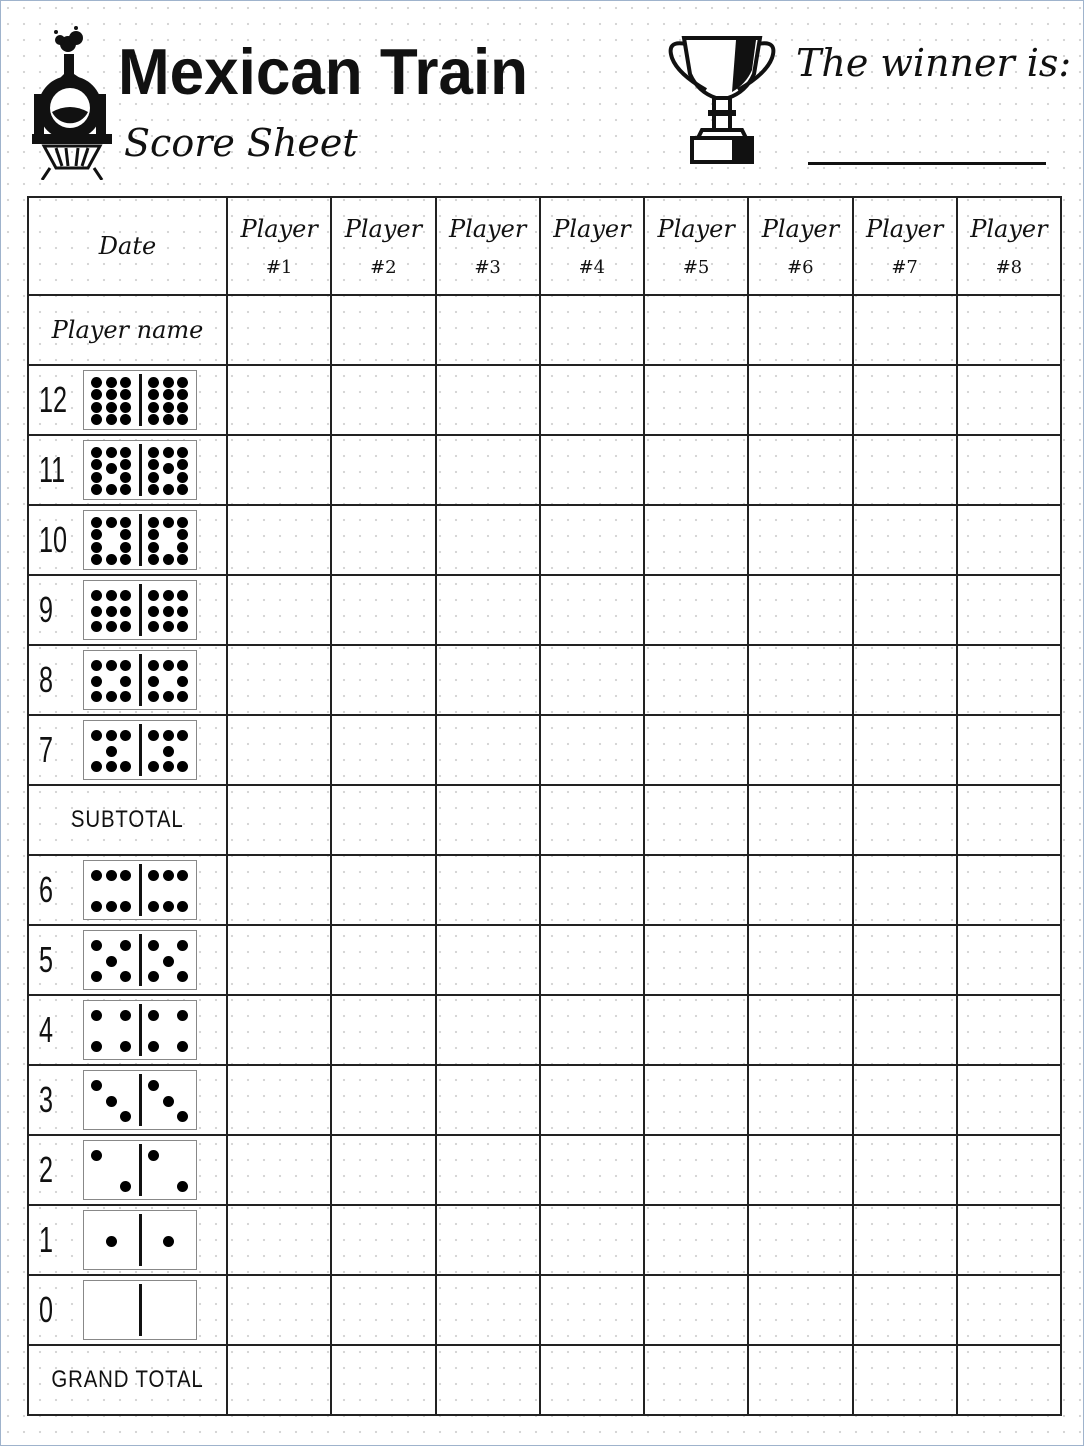 This screenshot has width=1084, height=1446. I want to click on winner-name-line, so click(927, 163).